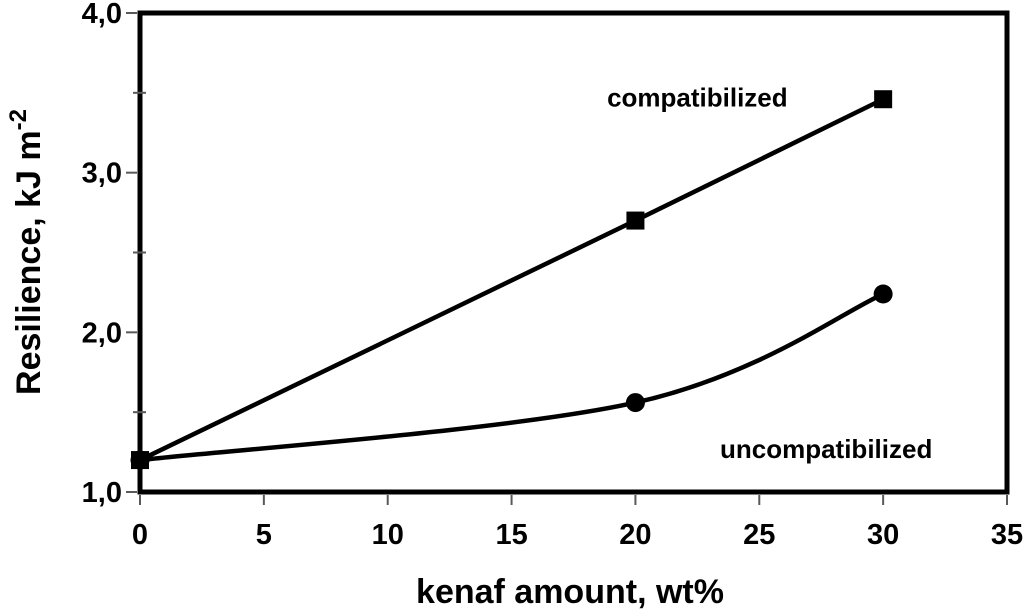 The width and height of the screenshot is (1024, 614). I want to click on x-tick-label: 35, so click(1007, 535).